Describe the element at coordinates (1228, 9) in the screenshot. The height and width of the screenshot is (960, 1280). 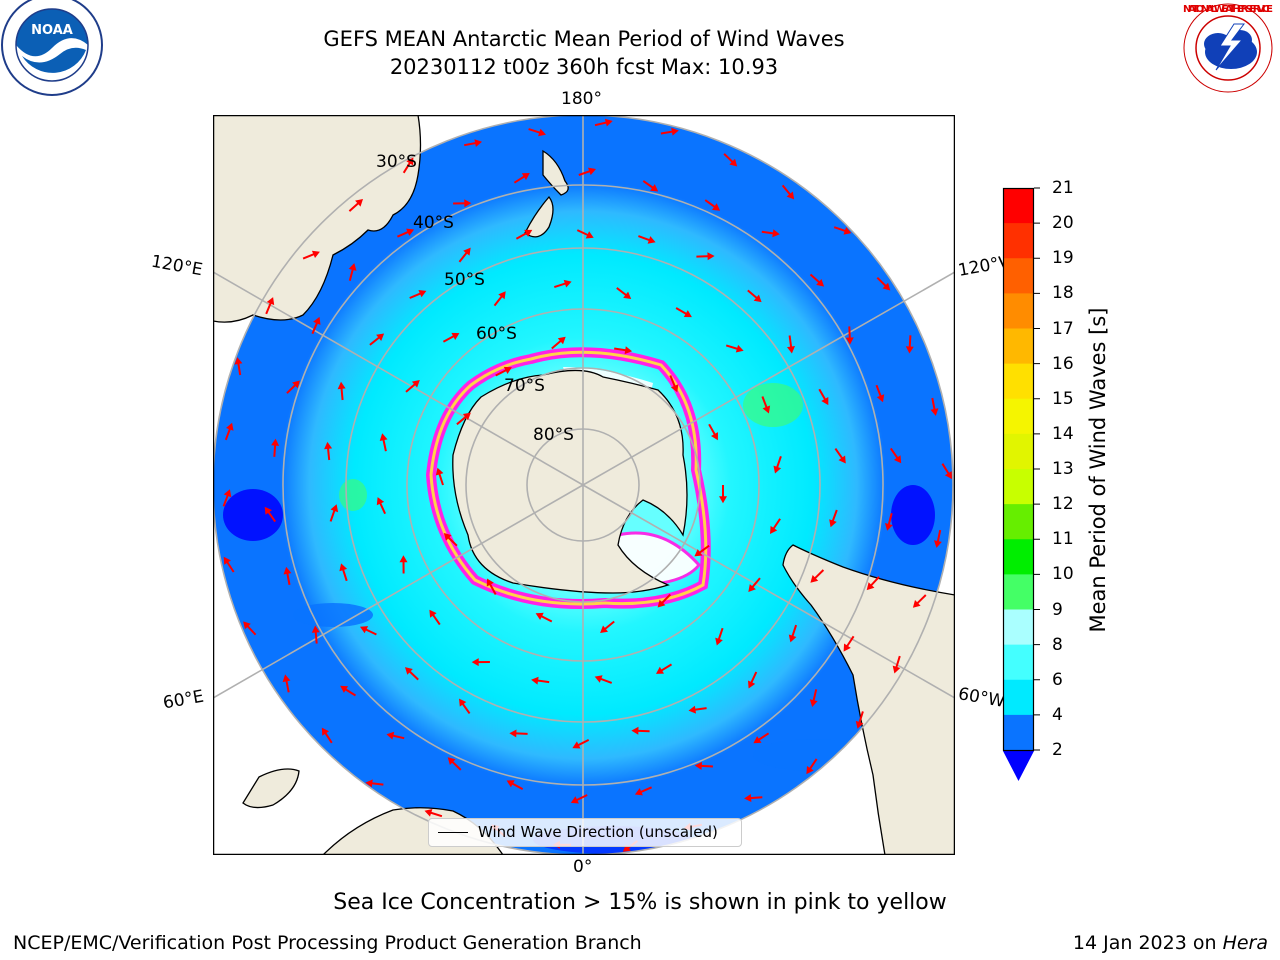
I see `svg-text: NATIONAL WEATHER SERVICE` at that location.